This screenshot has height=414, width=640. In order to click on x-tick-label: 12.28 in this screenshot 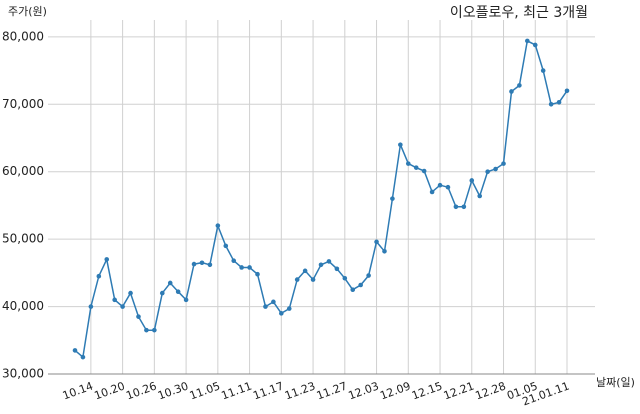, I will do `click(491, 390)`.